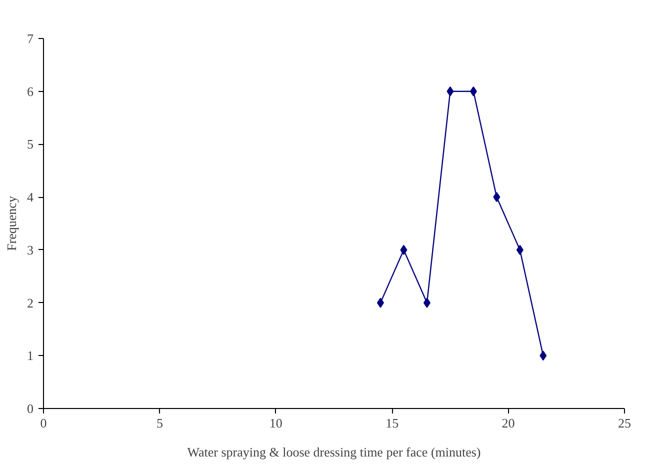 Image resolution: width=646 pixels, height=464 pixels. Describe the element at coordinates (508, 423) in the screenshot. I see `x-tick-label: 20` at that location.